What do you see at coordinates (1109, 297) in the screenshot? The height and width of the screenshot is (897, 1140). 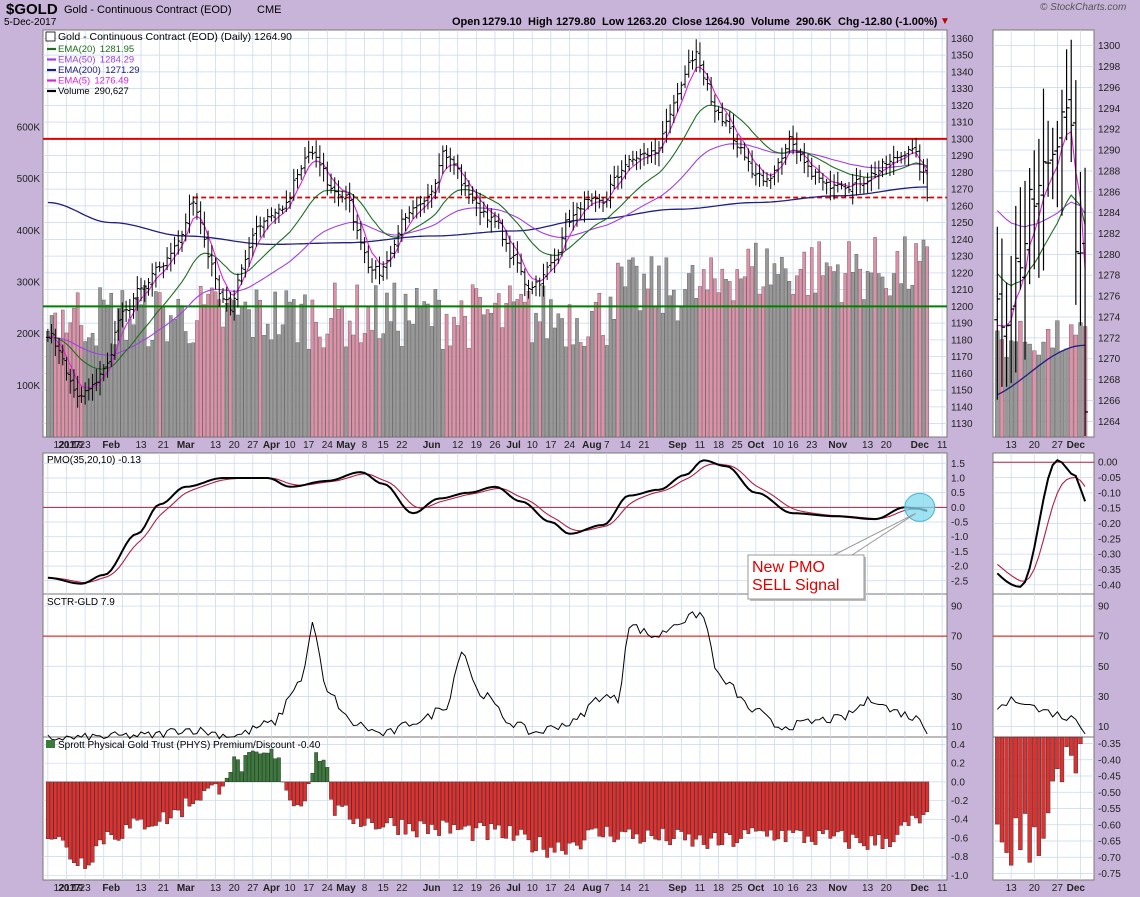 I see `zoom-price-tick-label: 1276` at bounding box center [1109, 297].